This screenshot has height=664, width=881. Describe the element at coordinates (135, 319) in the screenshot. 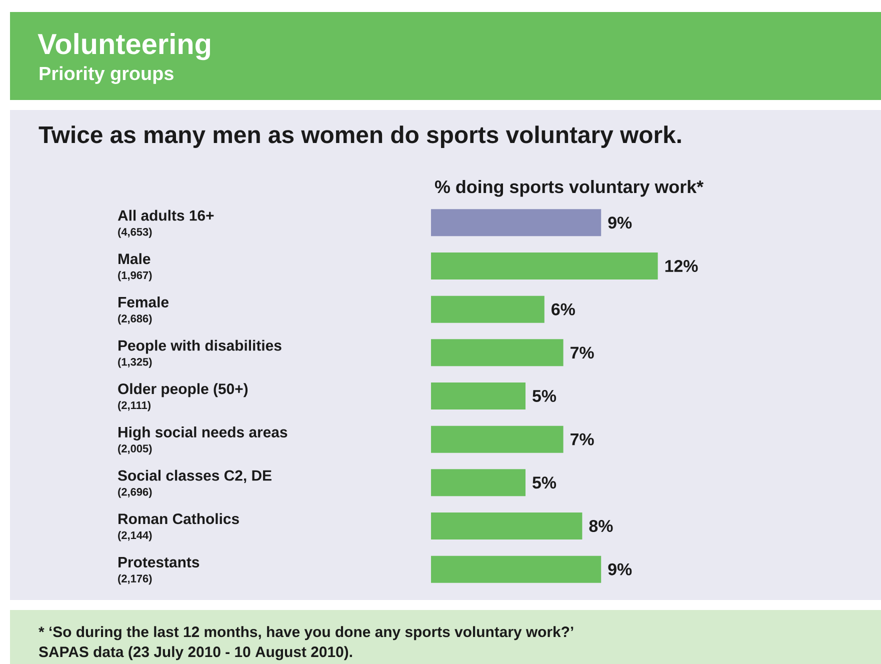

I see `text: (2,686)` at that location.